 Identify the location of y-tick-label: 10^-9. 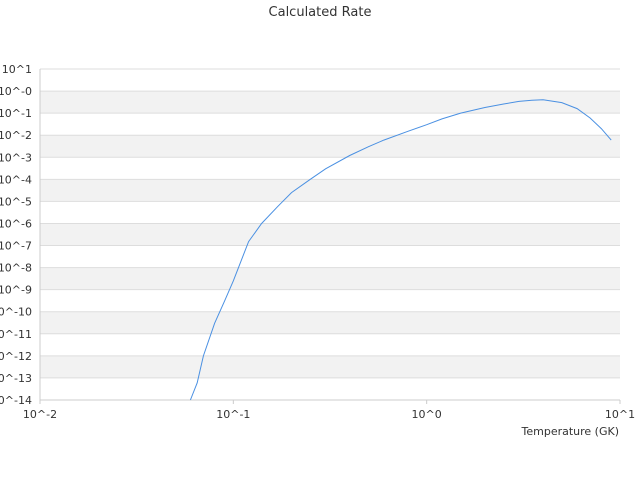
(16, 290).